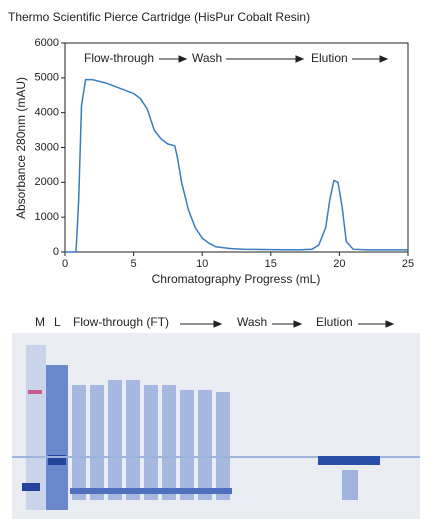 The image size is (430, 528). Describe the element at coordinates (334, 322) in the screenshot. I see `gel-label: Elution` at that location.